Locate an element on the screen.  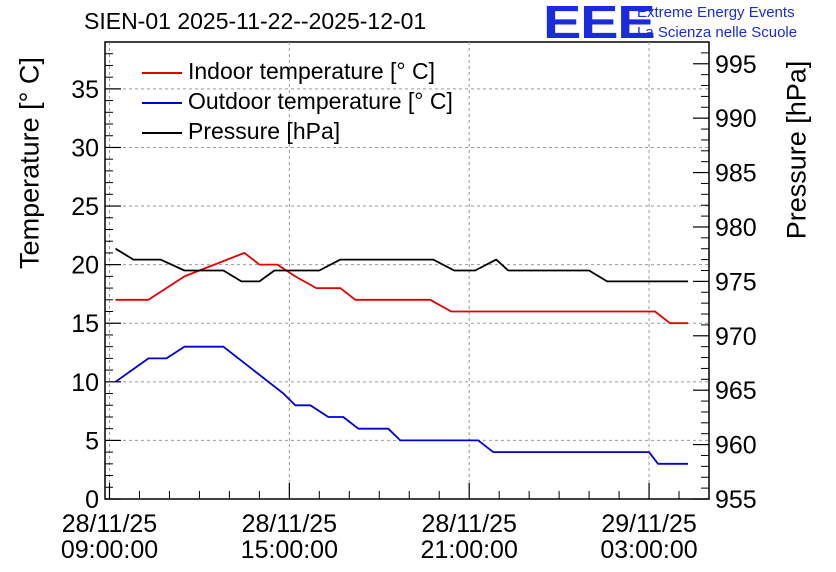
y2-tick-label: 955 is located at coordinates (736, 500).